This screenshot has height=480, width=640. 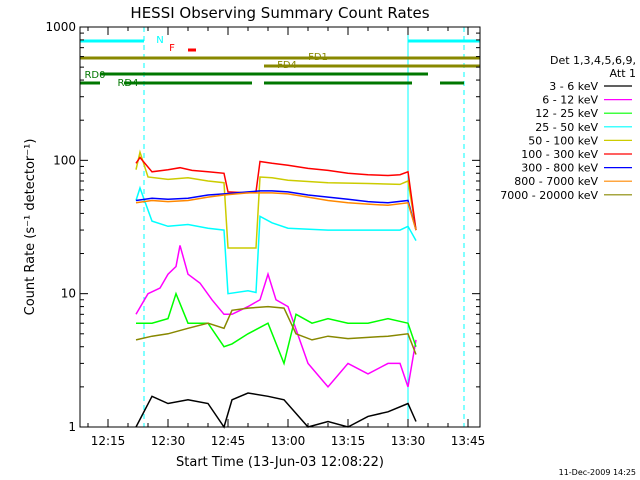 What do you see at coordinates (287, 65) in the screenshot?
I see `flag-label-fd4: FD4` at bounding box center [287, 65].